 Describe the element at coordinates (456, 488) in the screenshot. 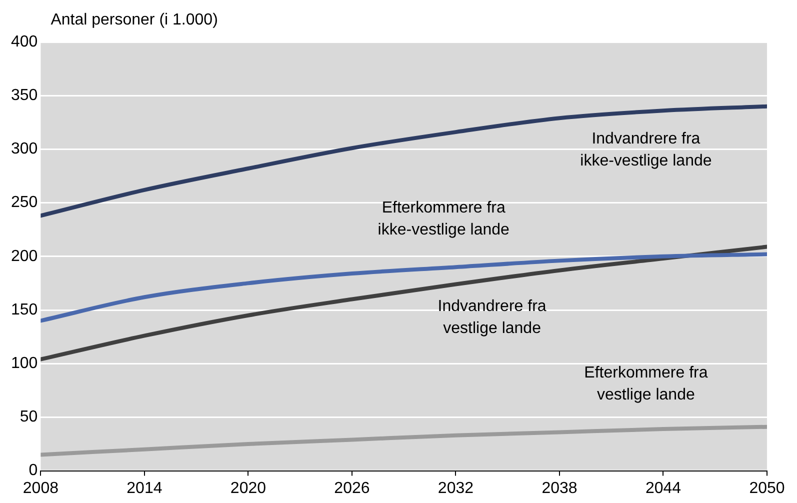

I see `x-tick-label: 2032` at that location.